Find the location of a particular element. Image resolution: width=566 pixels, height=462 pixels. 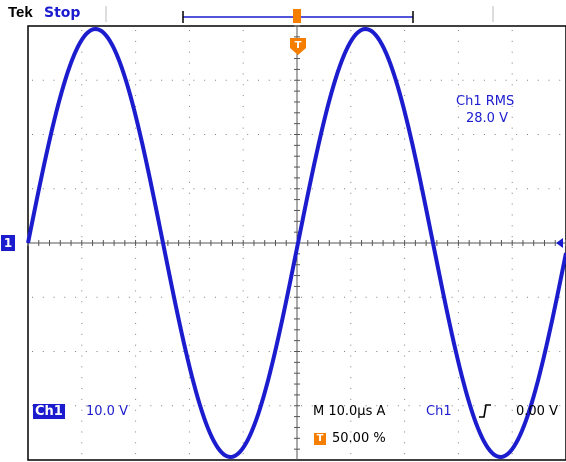

channel-1-badge: Ch1 is located at coordinates (49, 411).